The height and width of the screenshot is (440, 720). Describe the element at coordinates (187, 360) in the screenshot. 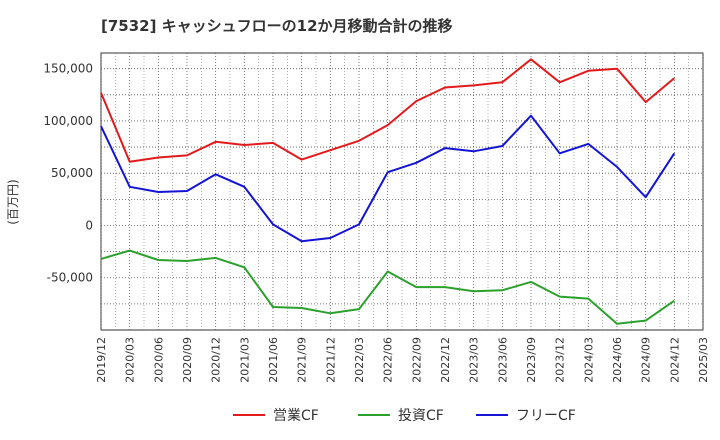

I see `x-tick-label: 2020/09` at that location.